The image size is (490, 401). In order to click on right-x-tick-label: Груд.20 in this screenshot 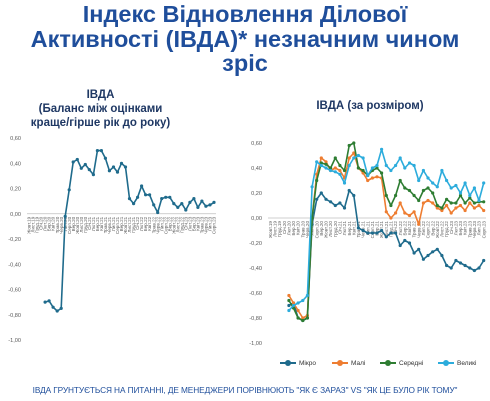, I will do `click(335, 229)`.